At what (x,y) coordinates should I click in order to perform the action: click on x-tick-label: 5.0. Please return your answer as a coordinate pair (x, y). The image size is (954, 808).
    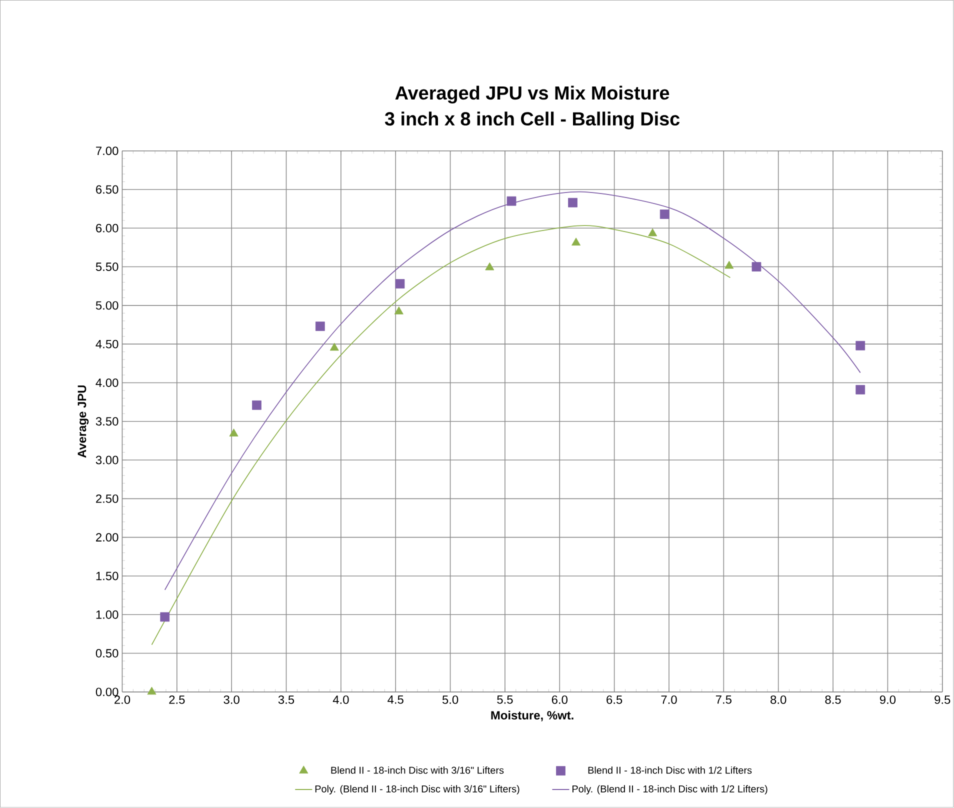
    Looking at the image, I should click on (450, 700).